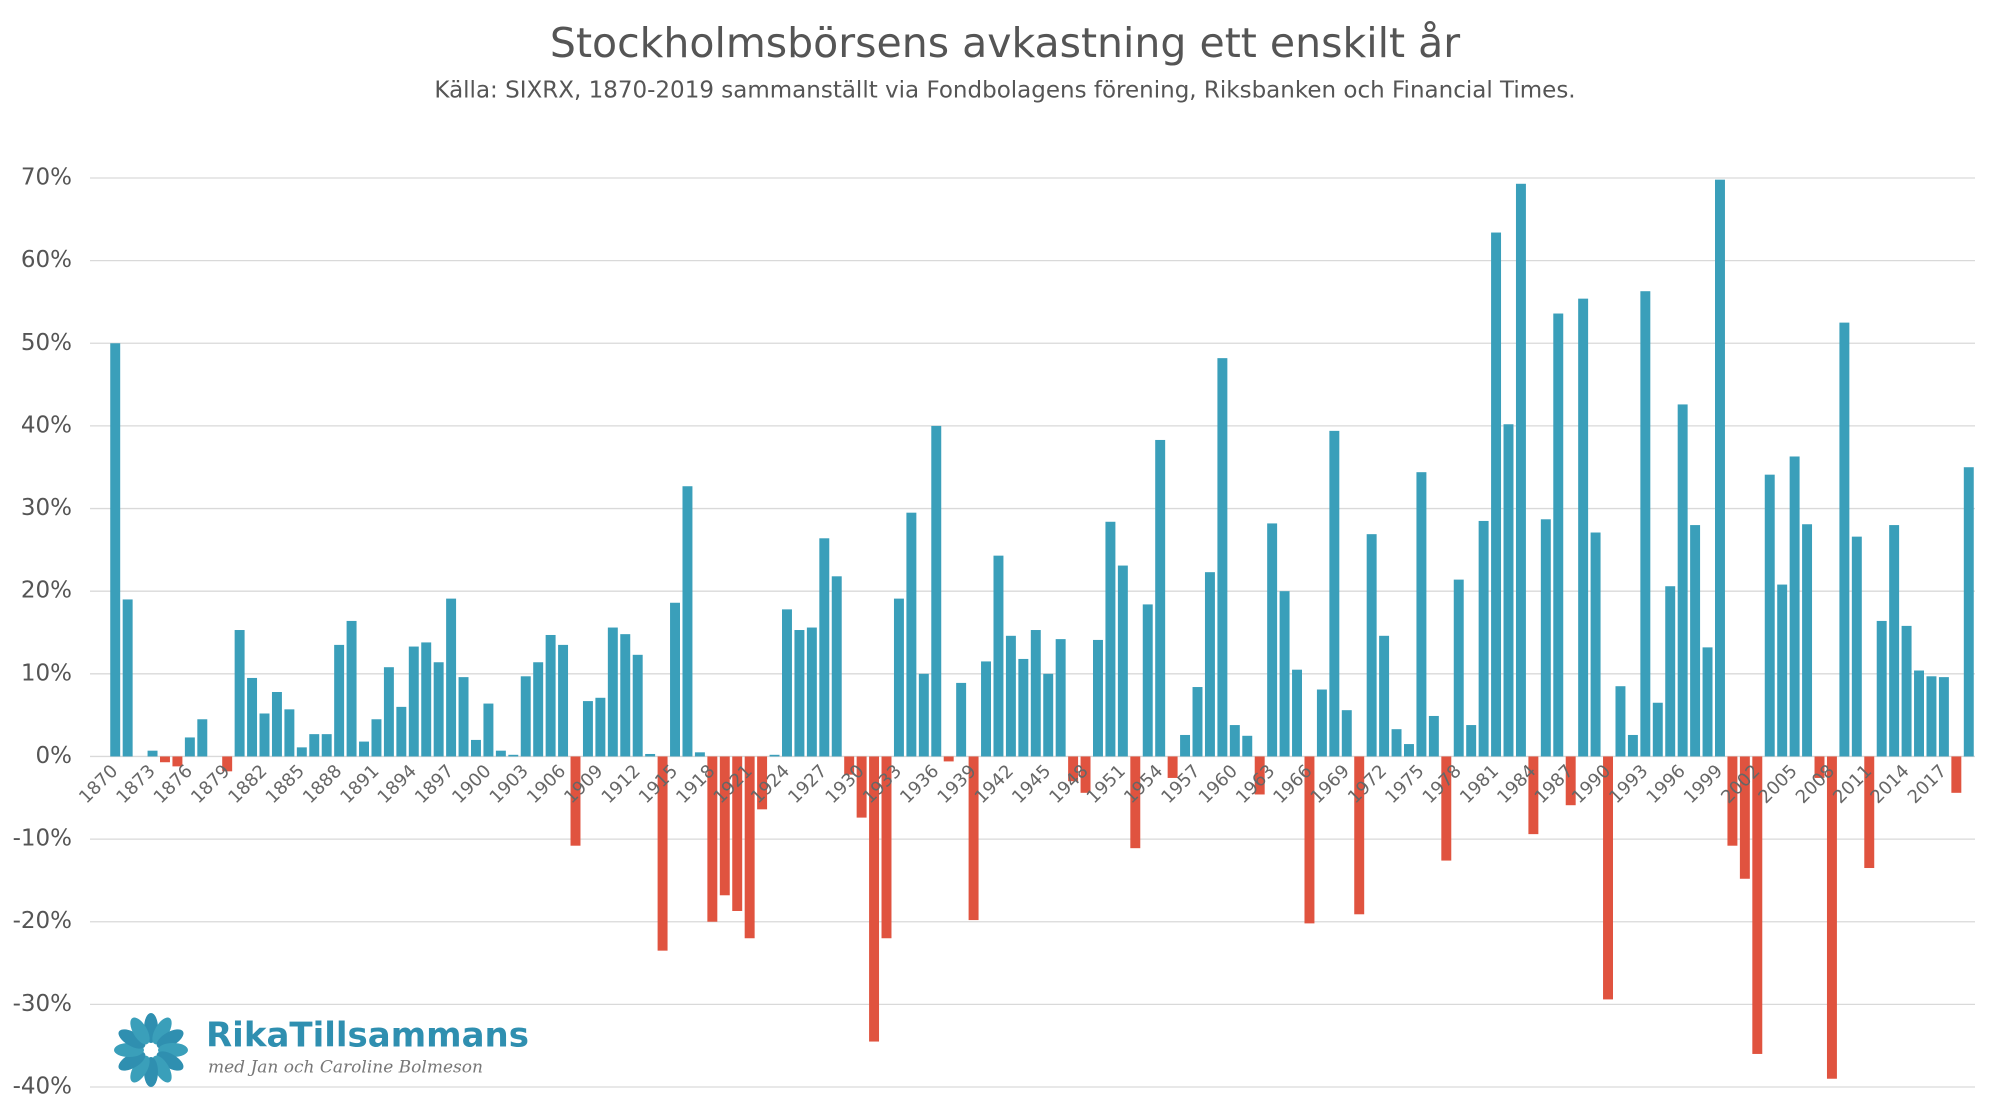 The image size is (2000, 1111). What do you see at coordinates (285, 784) in the screenshot?
I see `x-tick-label: 1885` at bounding box center [285, 784].